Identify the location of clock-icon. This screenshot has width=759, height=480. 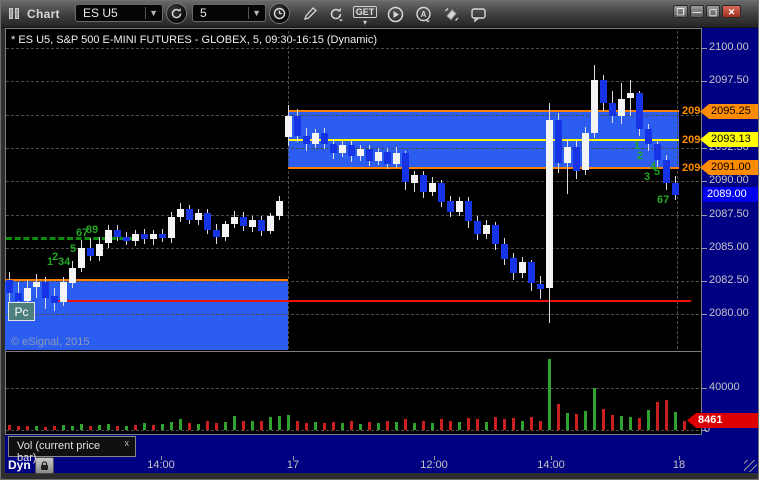
(279, 13).